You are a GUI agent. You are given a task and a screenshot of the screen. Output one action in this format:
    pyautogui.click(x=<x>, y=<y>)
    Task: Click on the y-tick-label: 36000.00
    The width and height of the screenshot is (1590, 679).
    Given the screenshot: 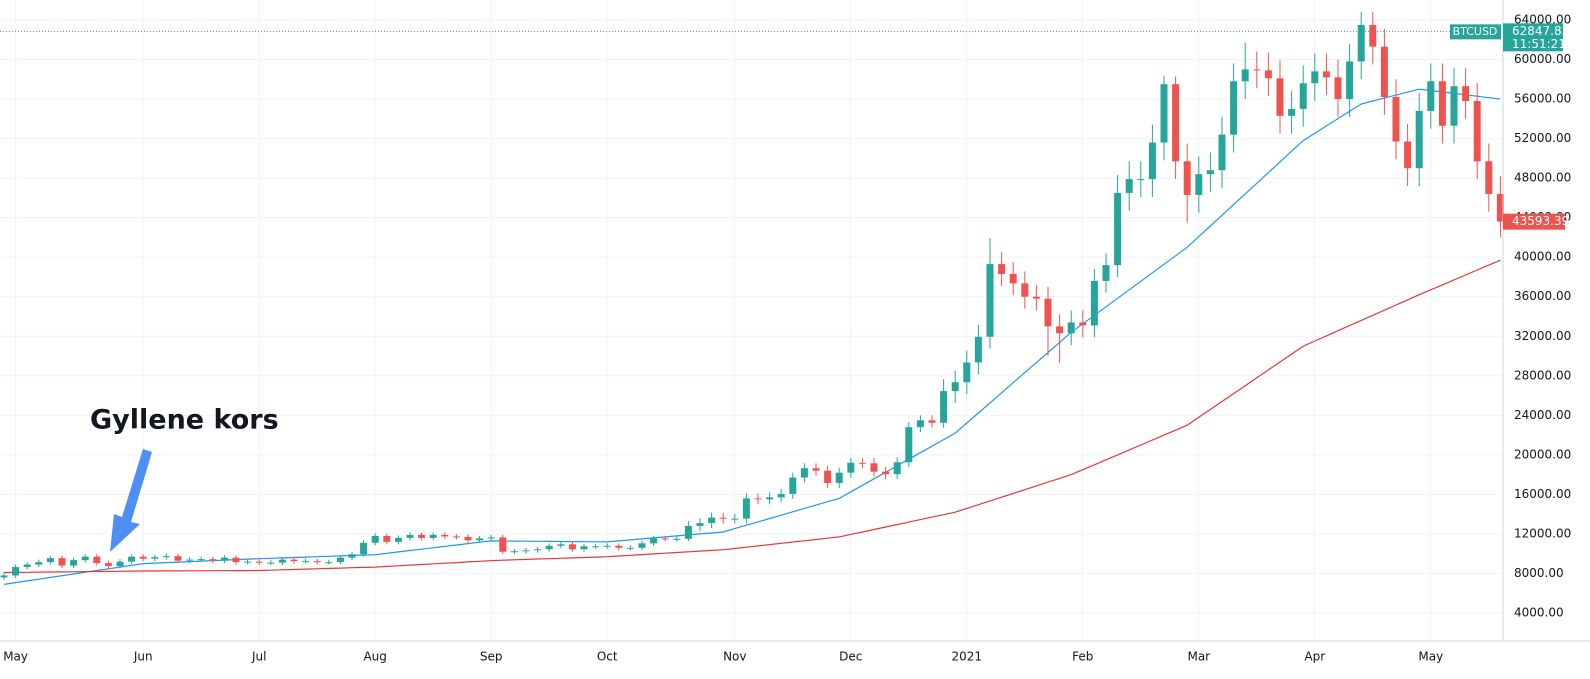 What is the action you would take?
    pyautogui.click(x=1542, y=296)
    